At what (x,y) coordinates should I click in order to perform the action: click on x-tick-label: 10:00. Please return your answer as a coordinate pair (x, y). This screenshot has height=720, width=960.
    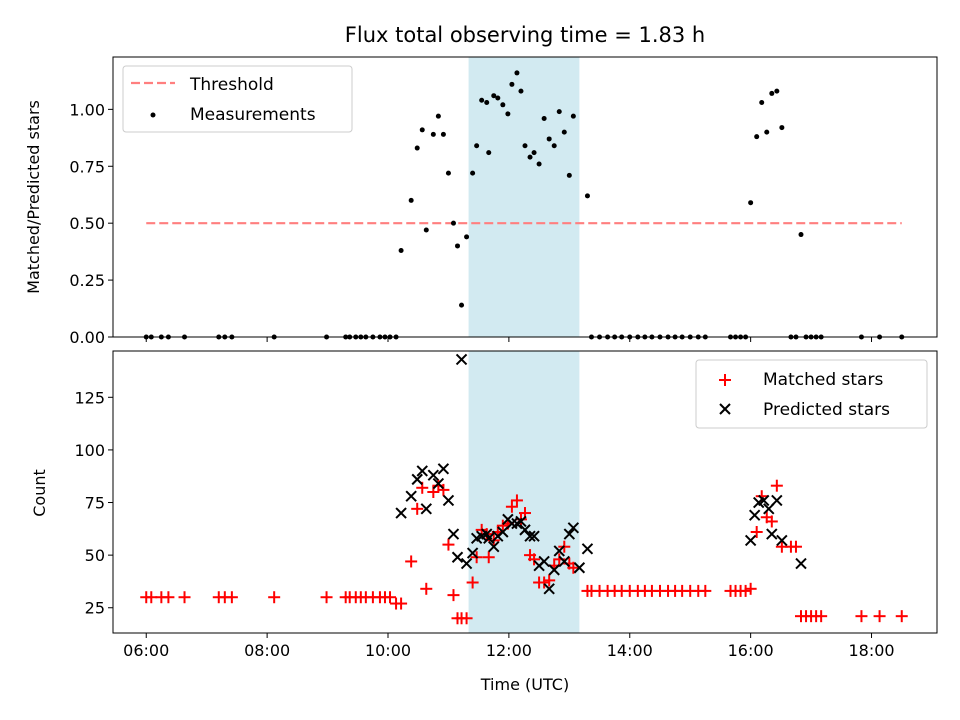
    Looking at the image, I should click on (388, 650).